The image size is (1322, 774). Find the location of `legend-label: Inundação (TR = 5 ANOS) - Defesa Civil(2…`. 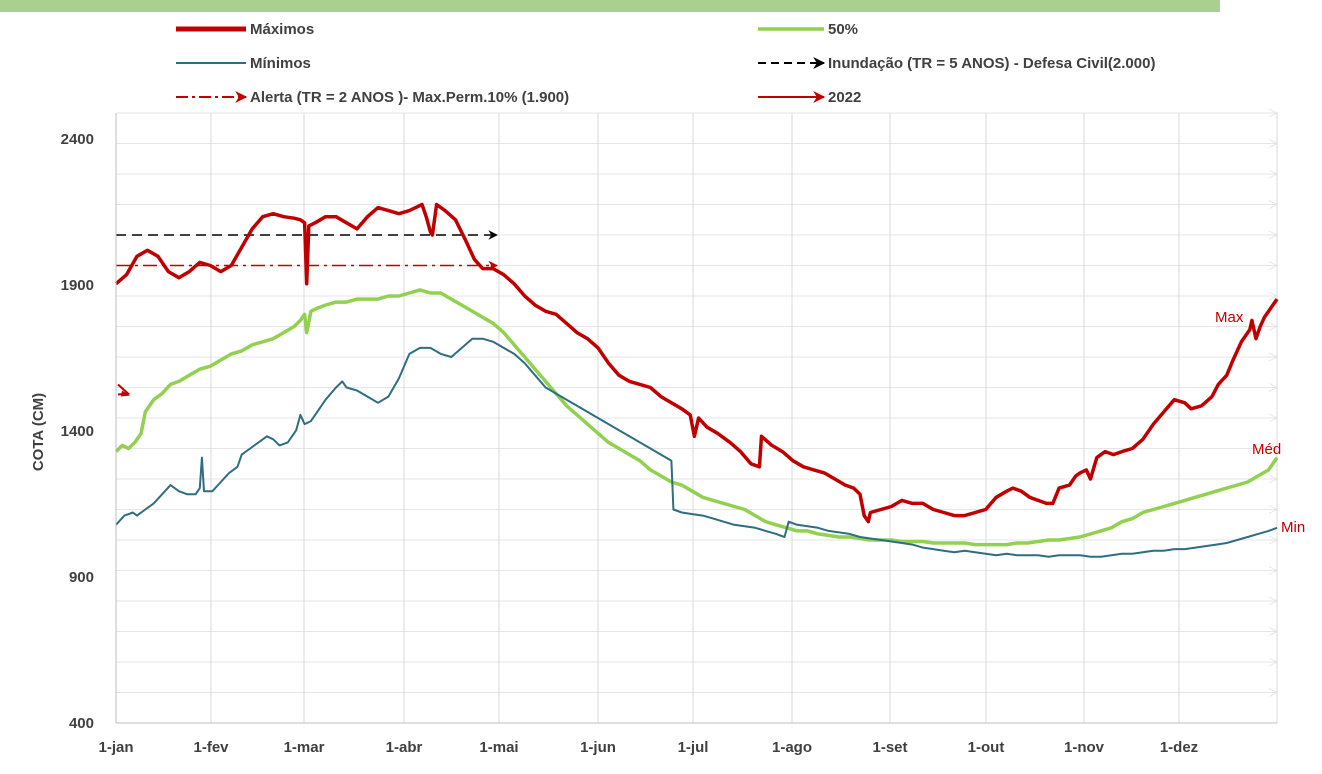

legend-label: Inundação (TR = 5 ANOS) - Defesa Civil(2… is located at coordinates (991, 63).